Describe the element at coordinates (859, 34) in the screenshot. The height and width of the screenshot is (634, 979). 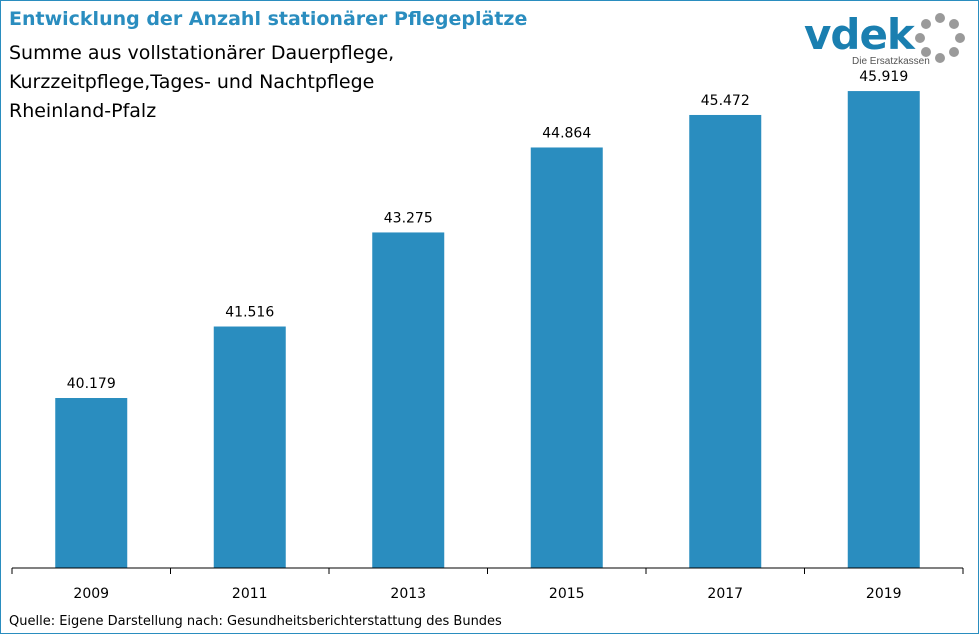
I see `logo-wordmark: vdek` at that location.